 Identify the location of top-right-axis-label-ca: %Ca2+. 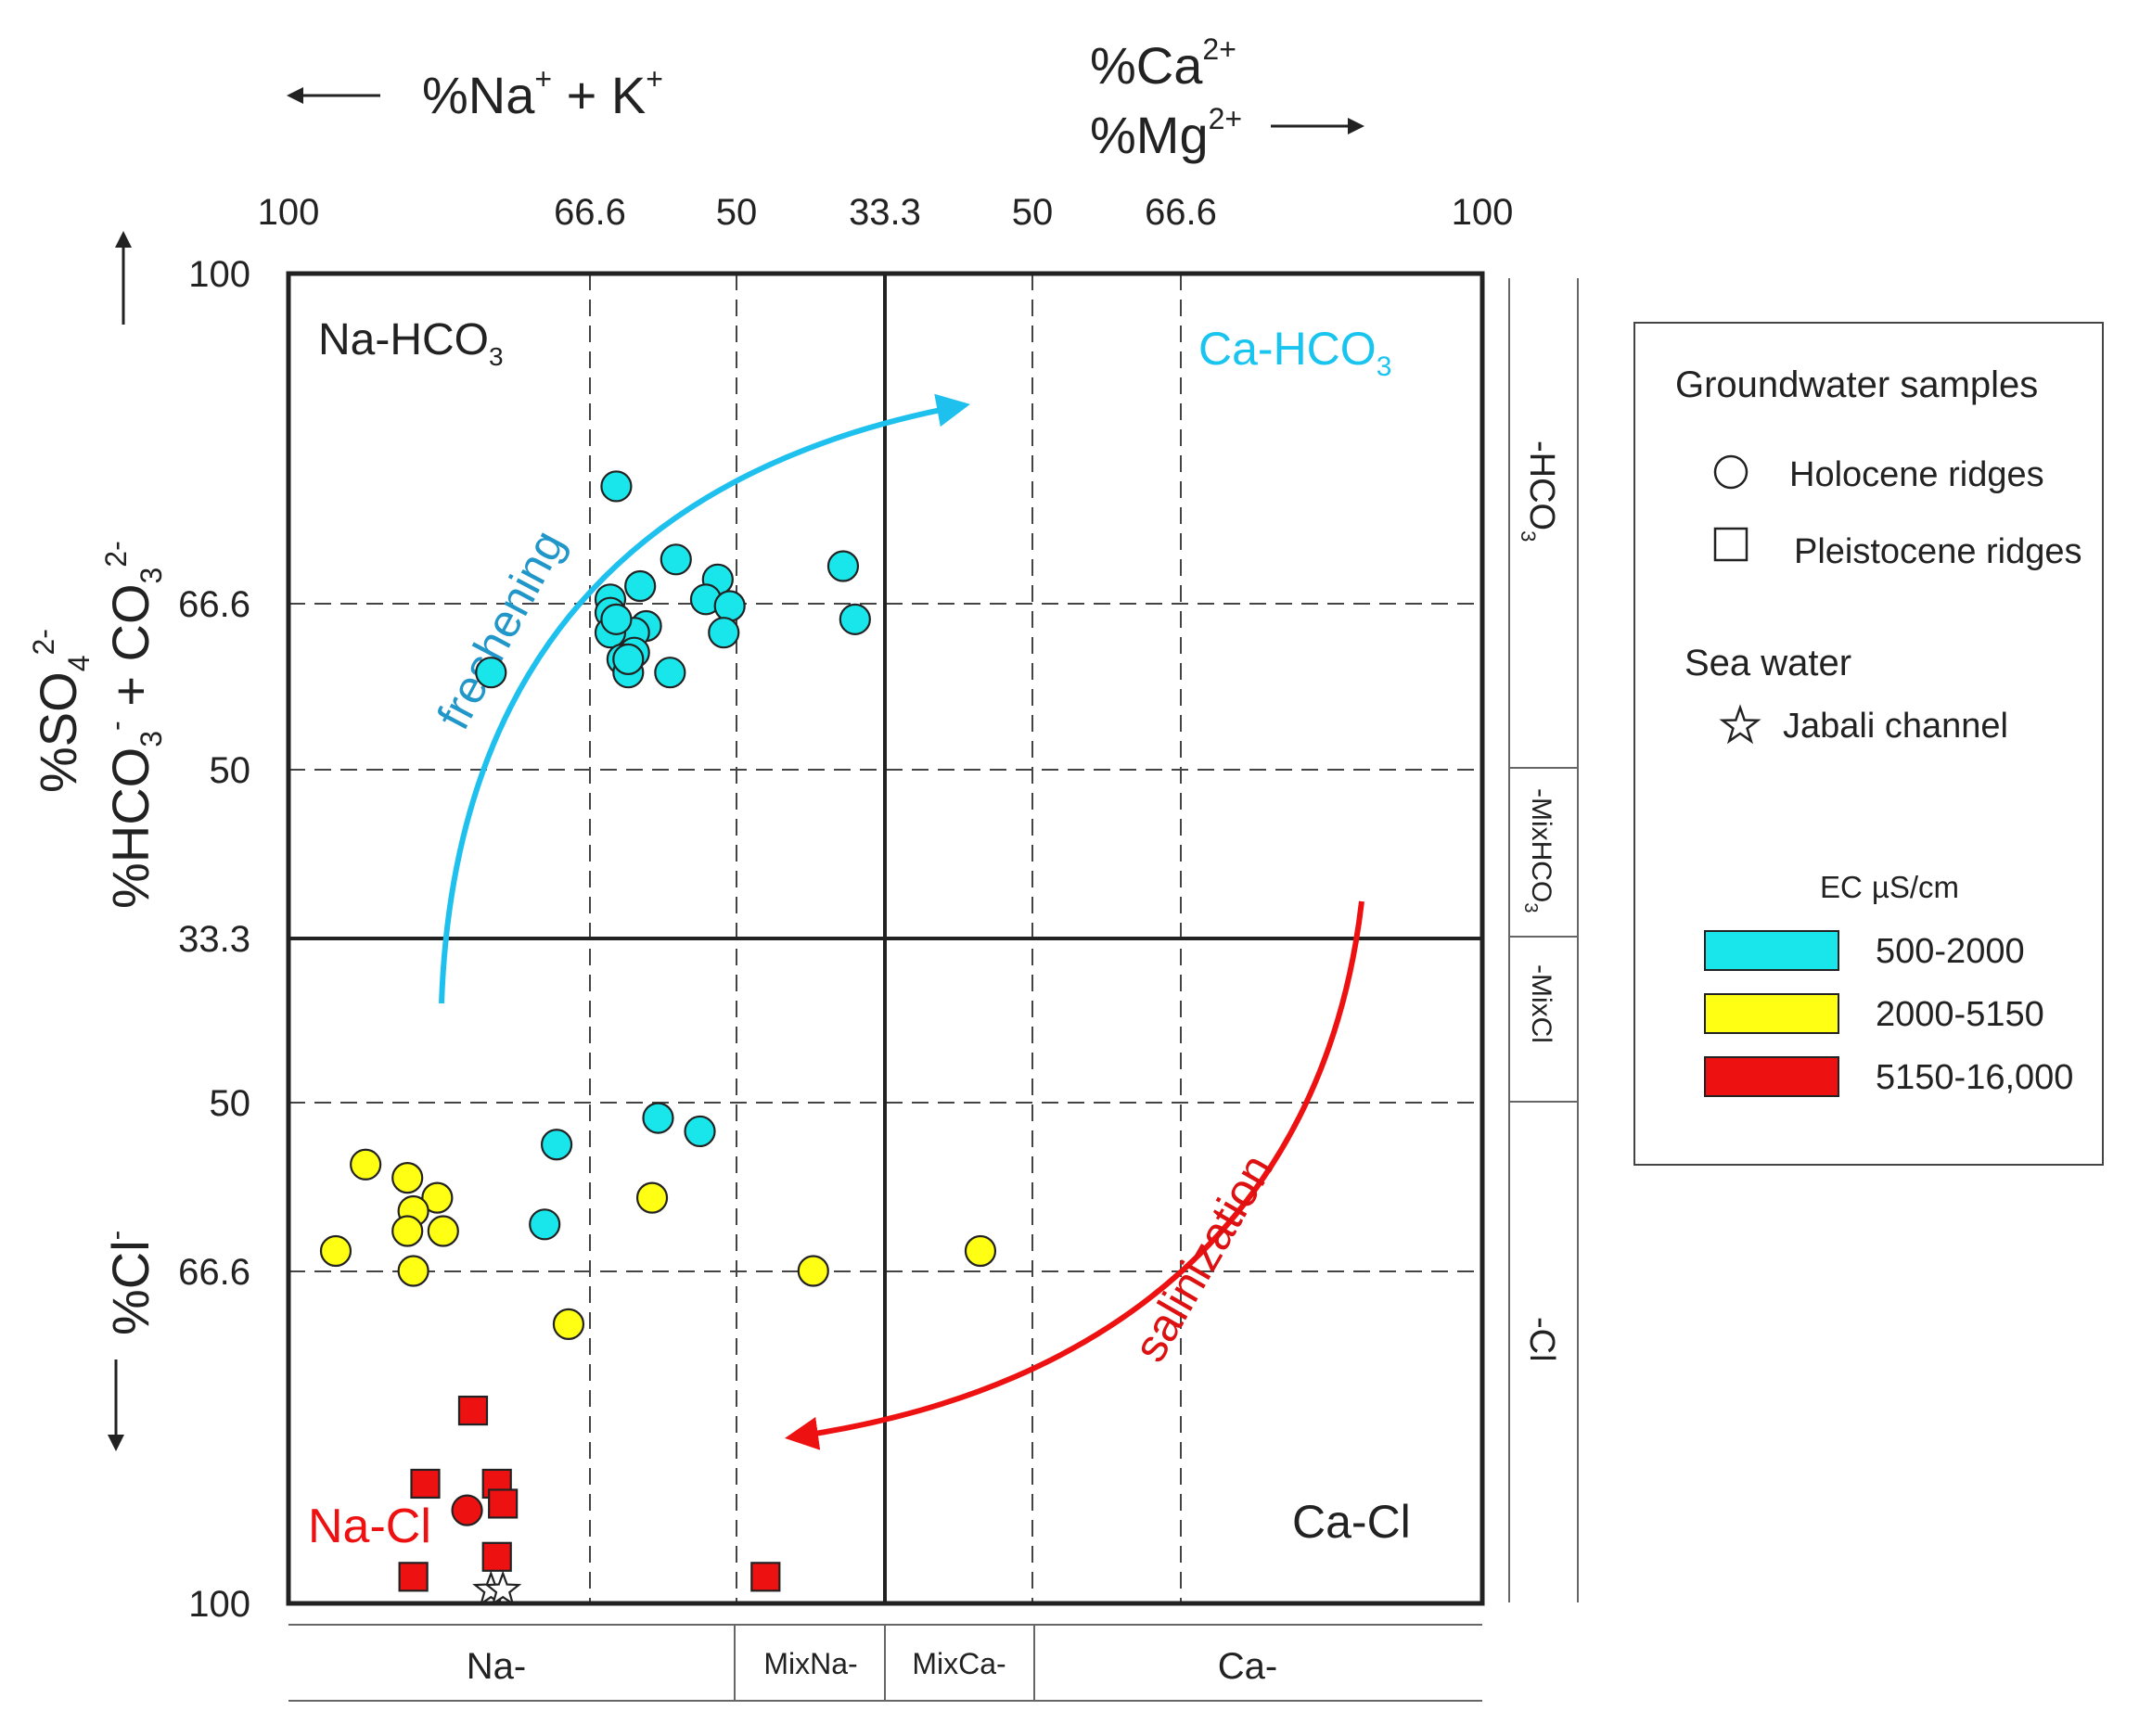
(1163, 63).